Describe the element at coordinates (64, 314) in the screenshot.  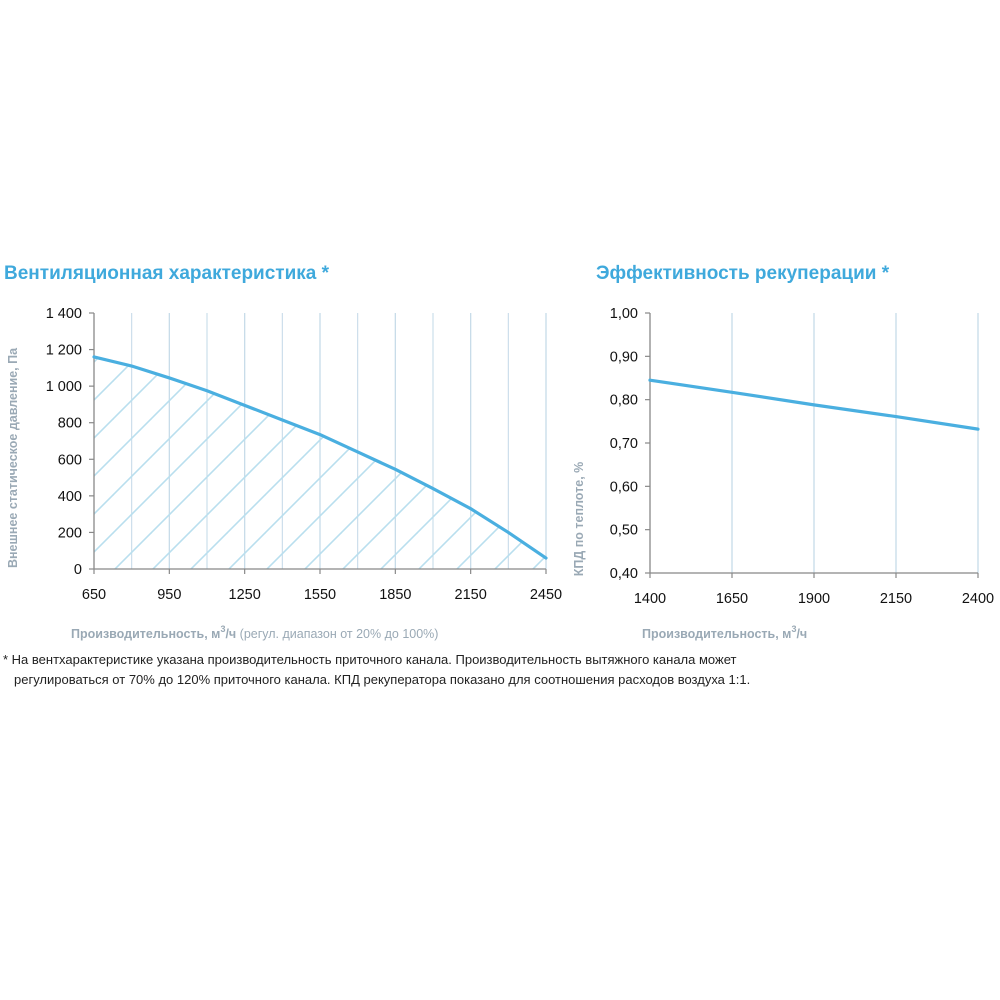
I see `y-tick-label: 1 400` at that location.